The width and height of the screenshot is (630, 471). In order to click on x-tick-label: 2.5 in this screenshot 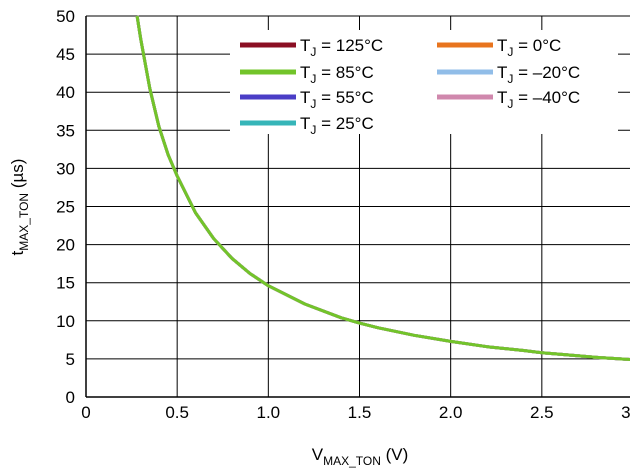, I will do `click(542, 412)`.